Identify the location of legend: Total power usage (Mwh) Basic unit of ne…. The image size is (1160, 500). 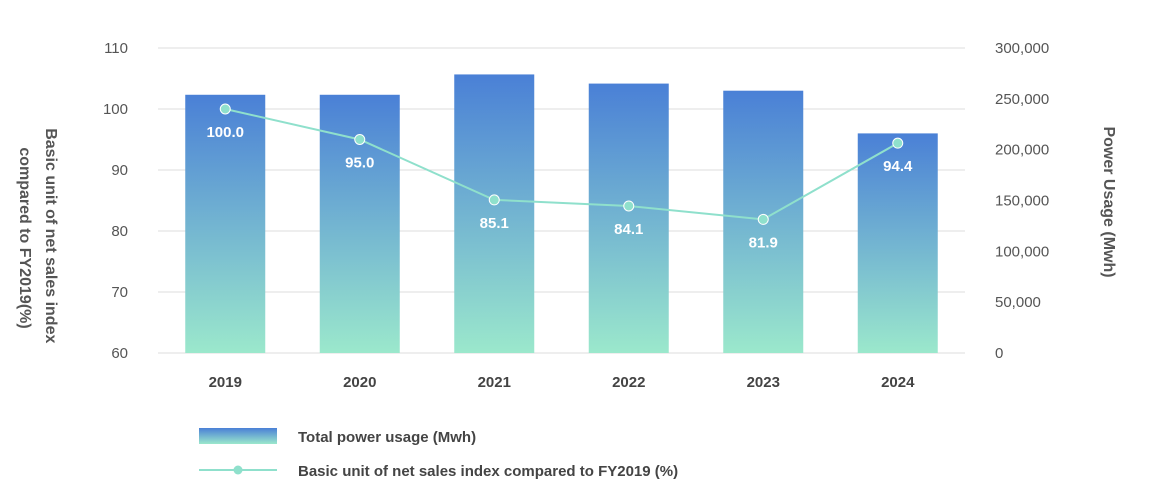
(438, 454).